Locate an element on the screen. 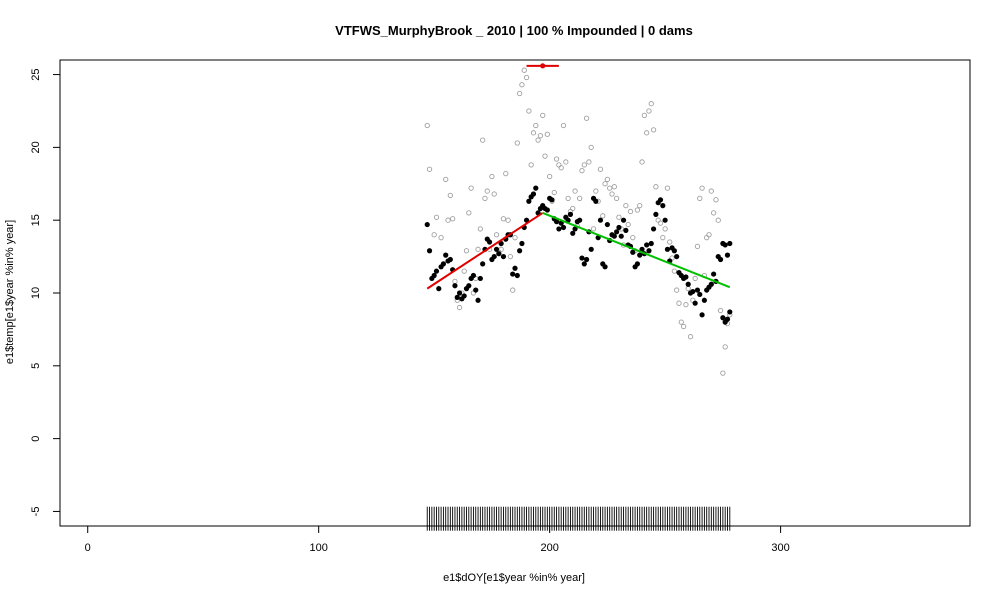 This screenshot has height=600, width=1000. series-daily-mean is located at coordinates (578, 255).